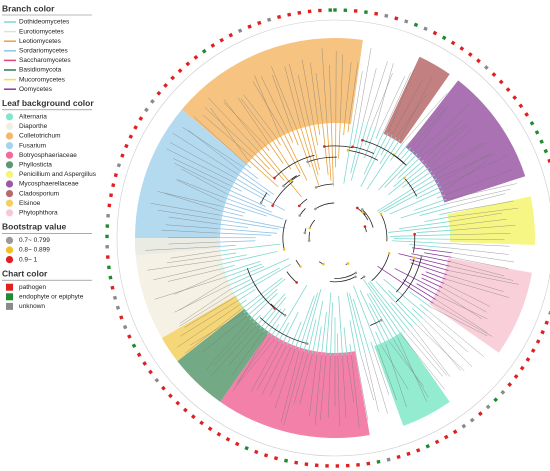 The image size is (550, 471). Describe the element at coordinates (40, 70) in the screenshot. I see `legend-label: Basidiomycota` at that location.